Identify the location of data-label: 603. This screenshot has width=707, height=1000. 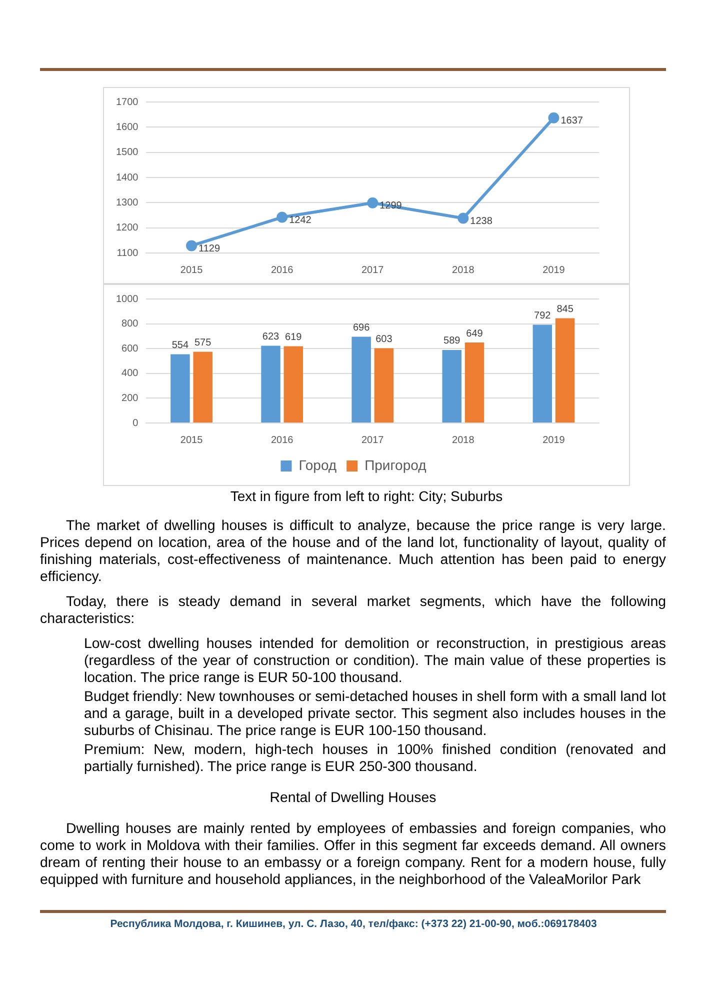
(384, 339).